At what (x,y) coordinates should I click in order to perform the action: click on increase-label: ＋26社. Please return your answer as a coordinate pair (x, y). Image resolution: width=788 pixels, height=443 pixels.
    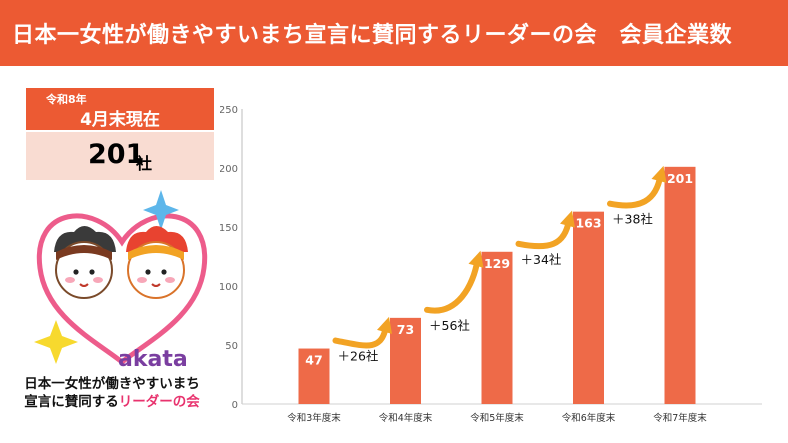
    Looking at the image, I should click on (358, 356).